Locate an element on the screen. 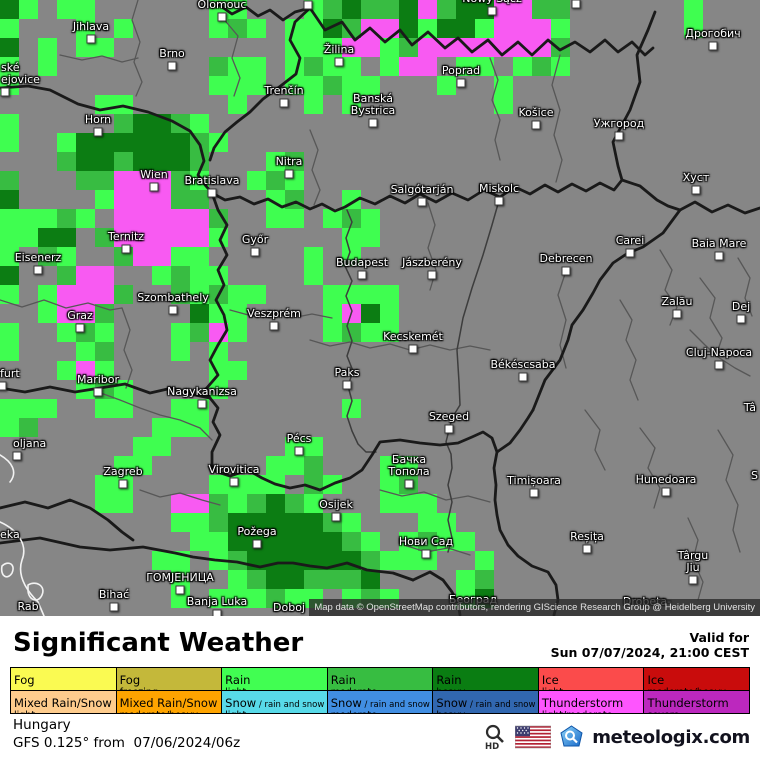 The height and width of the screenshot is (760, 760). city-label: Veszprém is located at coordinates (274, 313).